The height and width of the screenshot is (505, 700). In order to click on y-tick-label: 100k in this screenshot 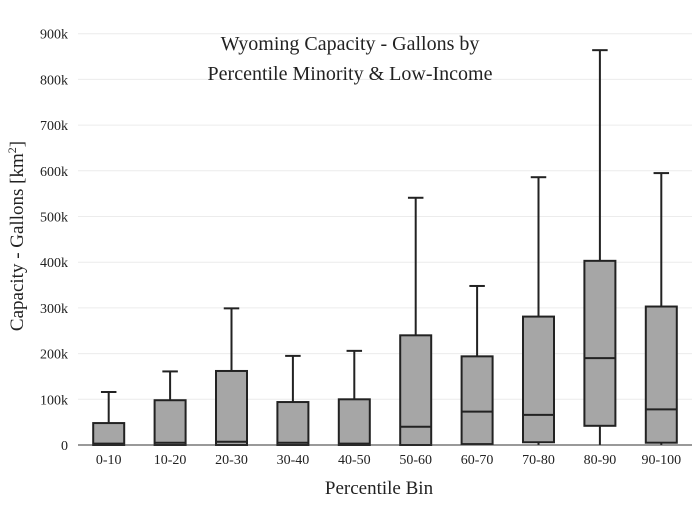, I will do `click(54, 400)`.